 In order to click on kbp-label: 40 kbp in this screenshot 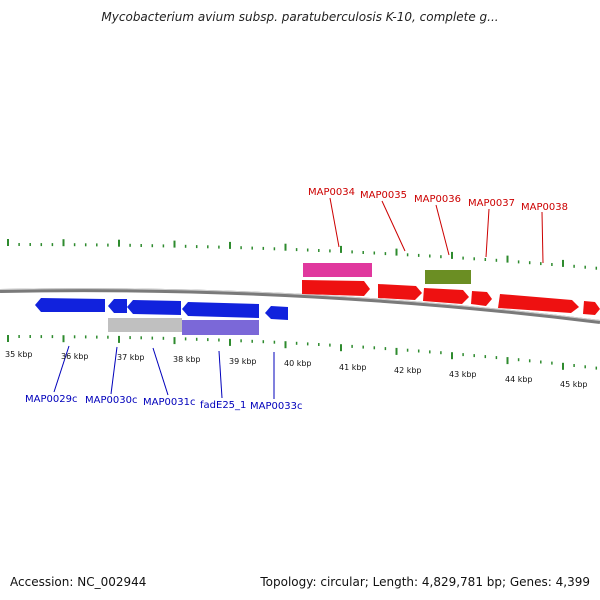, I will do `click(298, 363)`.